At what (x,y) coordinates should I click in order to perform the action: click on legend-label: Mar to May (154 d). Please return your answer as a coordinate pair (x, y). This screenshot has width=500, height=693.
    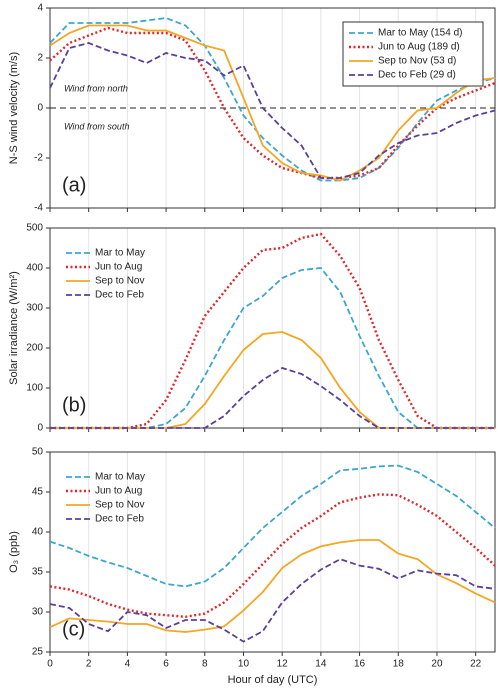
    Looking at the image, I should click on (420, 33).